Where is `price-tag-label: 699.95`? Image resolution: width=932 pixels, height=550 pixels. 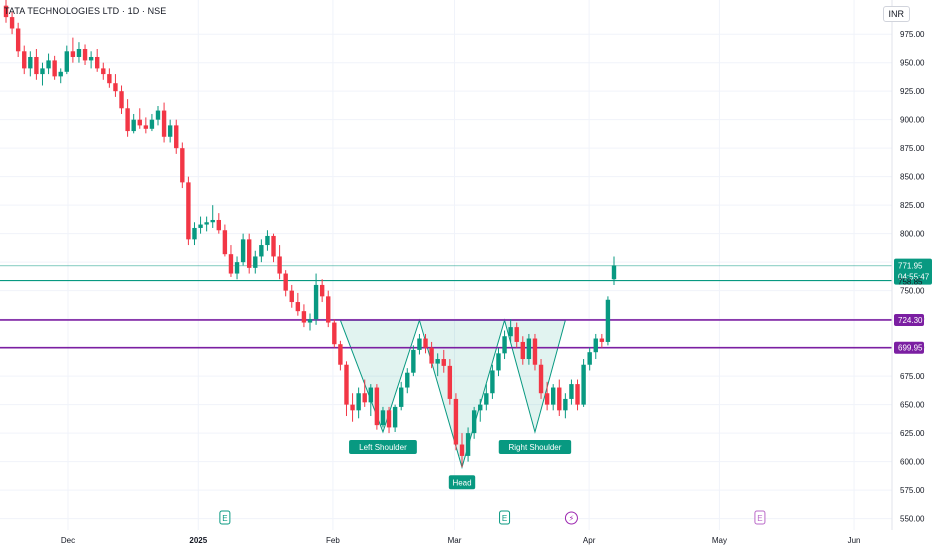
price-tag-label: 699.95 is located at coordinates (910, 348).